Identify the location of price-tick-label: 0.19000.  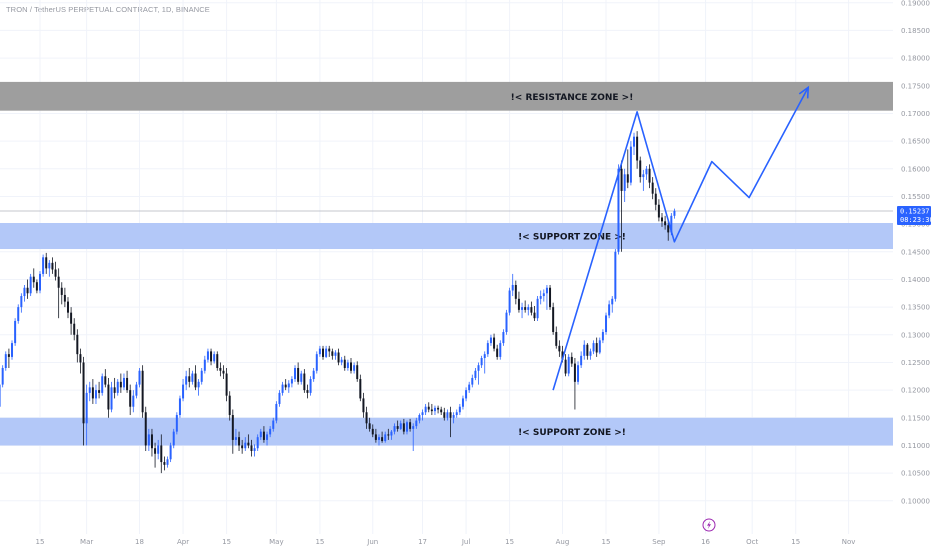
(915, 3).